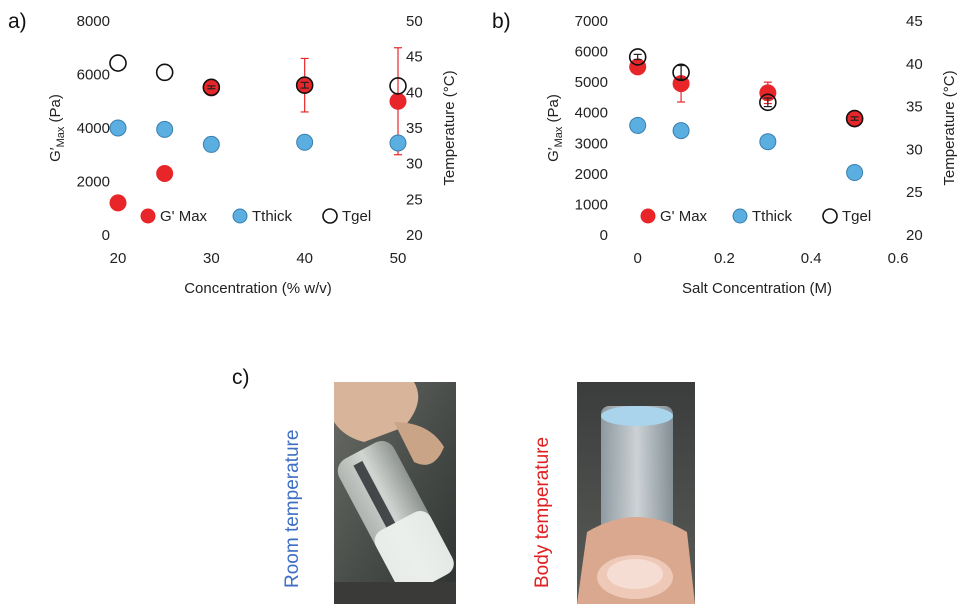 The height and width of the screenshot is (605, 968). Describe the element at coordinates (17, 21) in the screenshot. I see `panel-label-a: a)` at that location.